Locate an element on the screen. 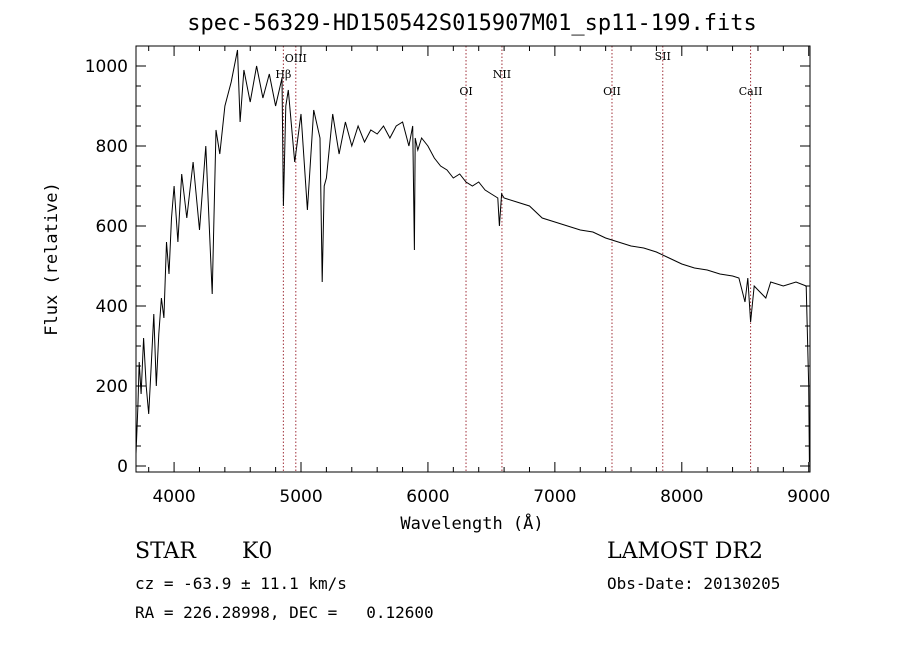 Image resolution: width=900 pixels, height=649 pixels. survey-name: LAMOST DR2 is located at coordinates (685, 551).